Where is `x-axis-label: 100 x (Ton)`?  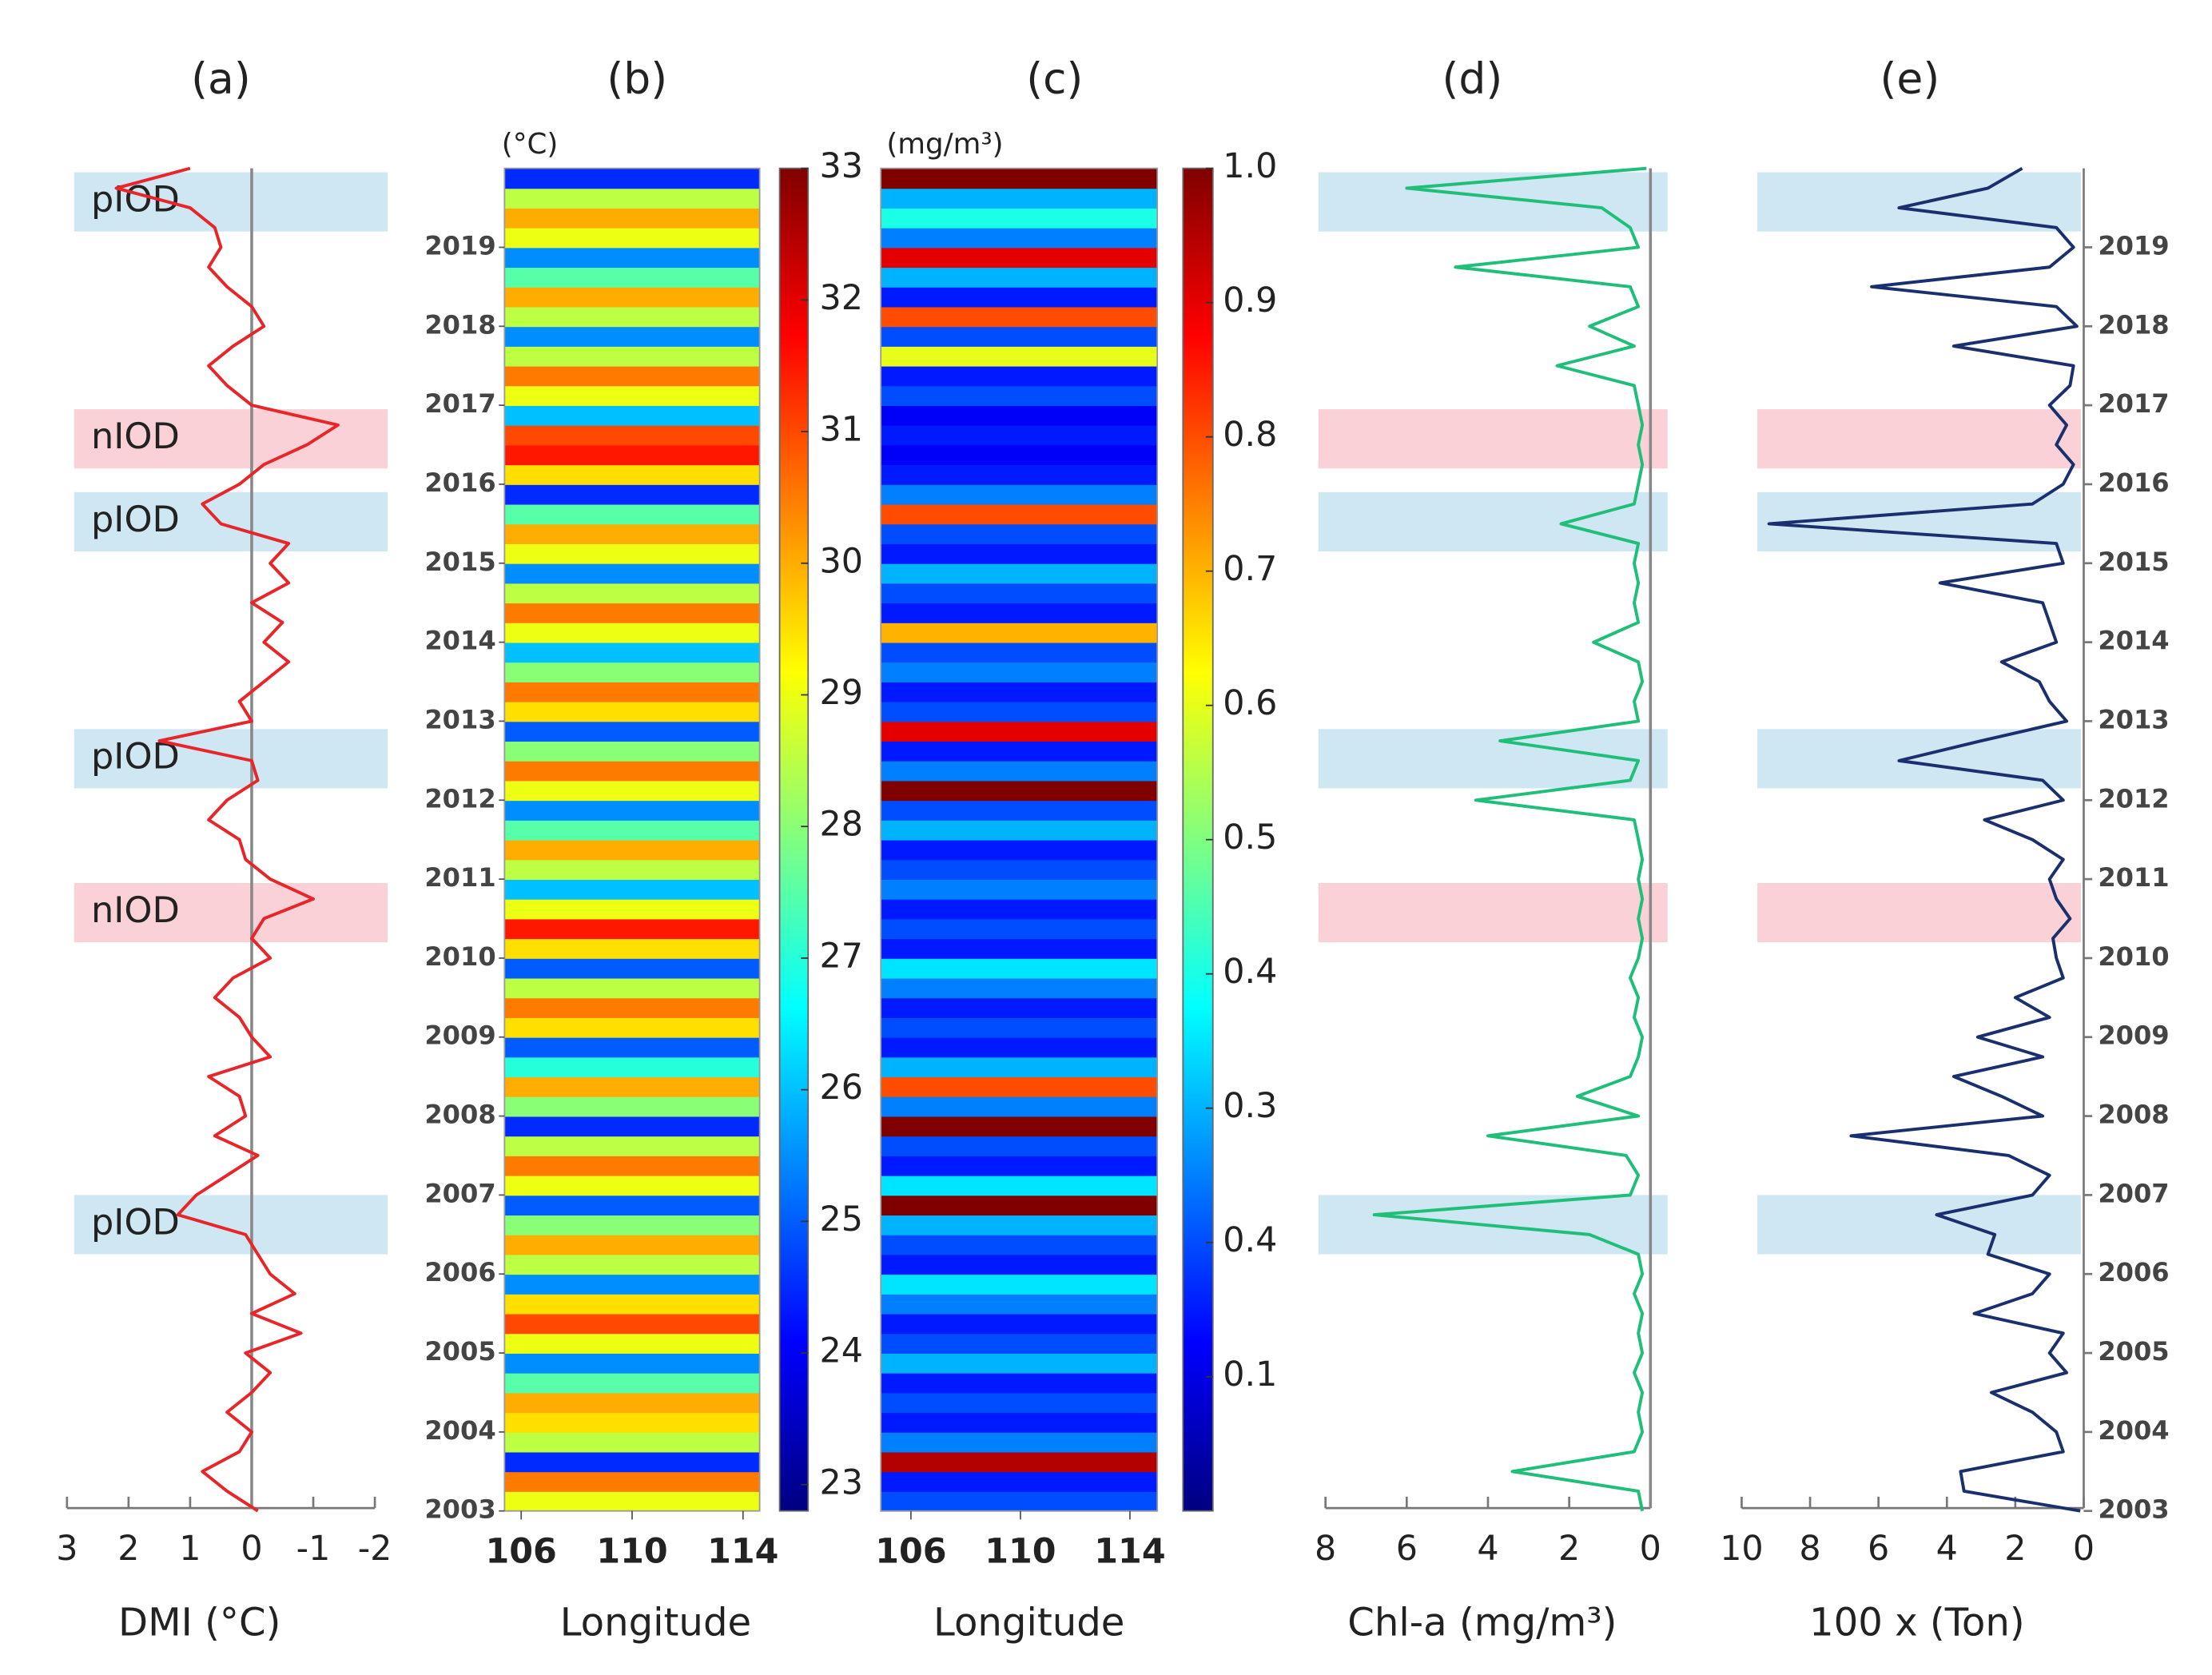
x-axis-label: 100 x (Ton) is located at coordinates (1917, 1622).